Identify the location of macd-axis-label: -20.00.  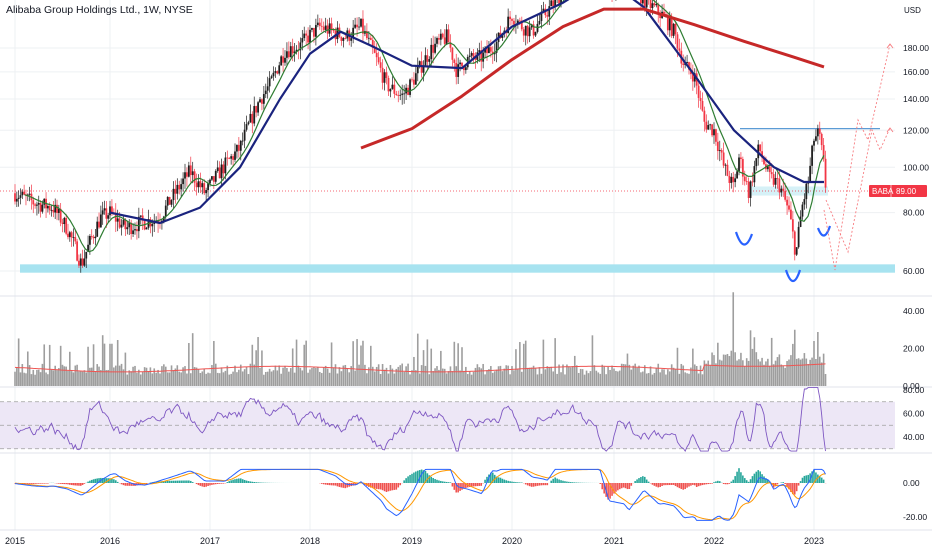
(915, 517).